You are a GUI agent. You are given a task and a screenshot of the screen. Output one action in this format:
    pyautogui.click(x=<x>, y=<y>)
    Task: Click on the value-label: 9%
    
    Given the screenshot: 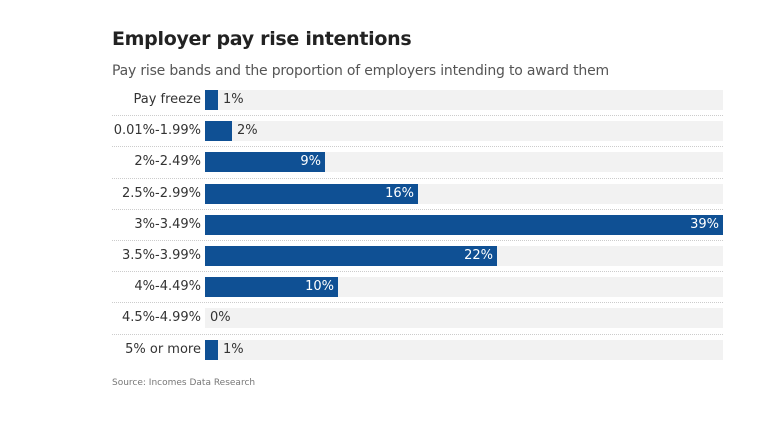 What is the action you would take?
    pyautogui.click(x=310, y=162)
    